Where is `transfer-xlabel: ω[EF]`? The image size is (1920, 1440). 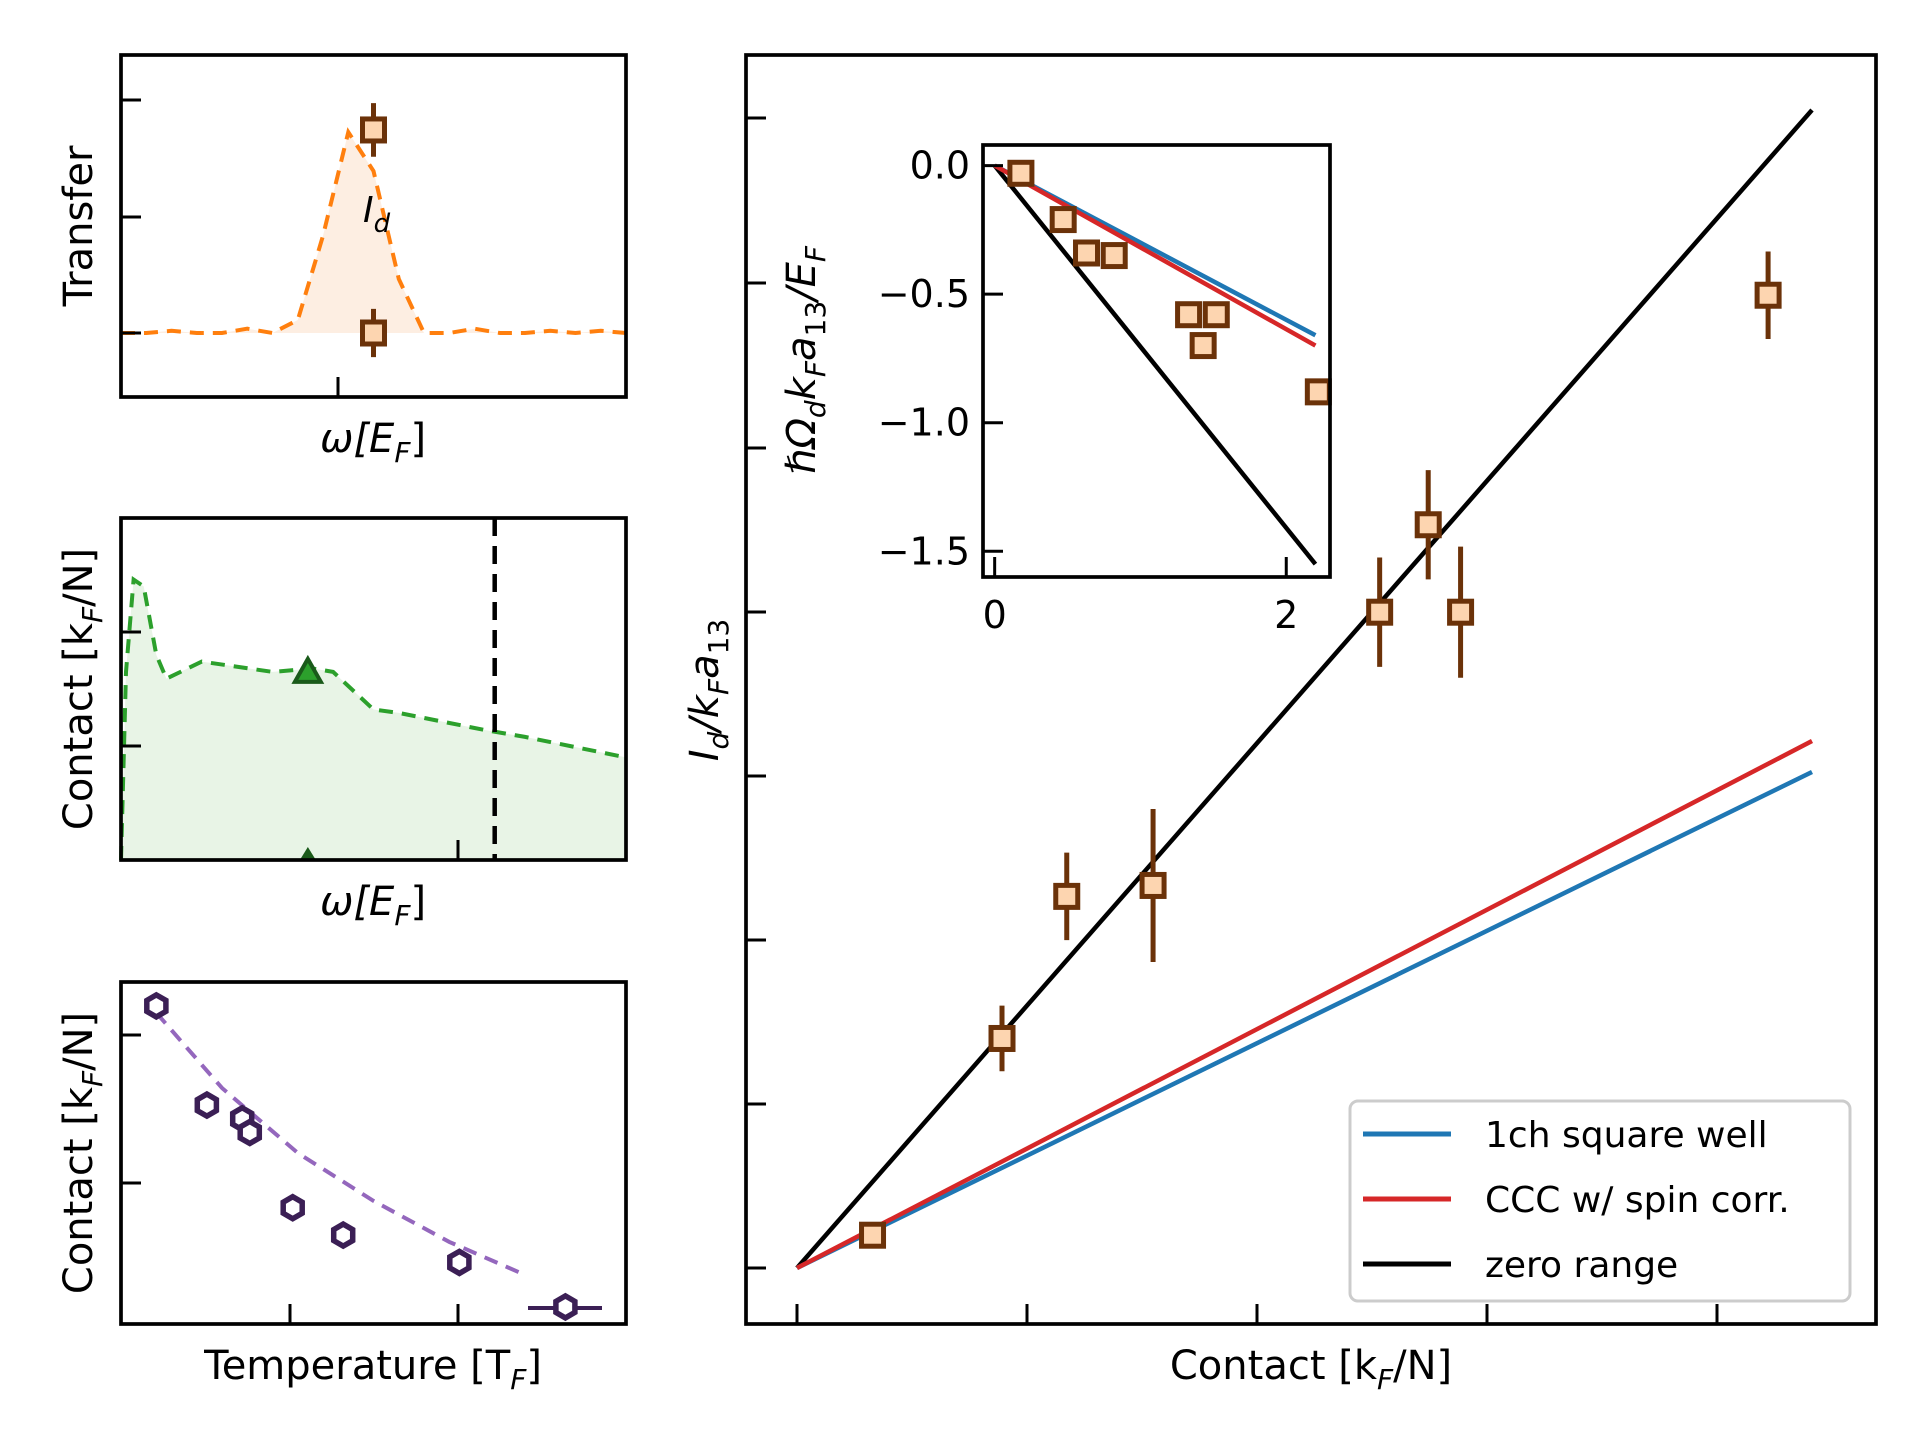
transfer-xlabel: ω[EF] is located at coordinates (373, 442).